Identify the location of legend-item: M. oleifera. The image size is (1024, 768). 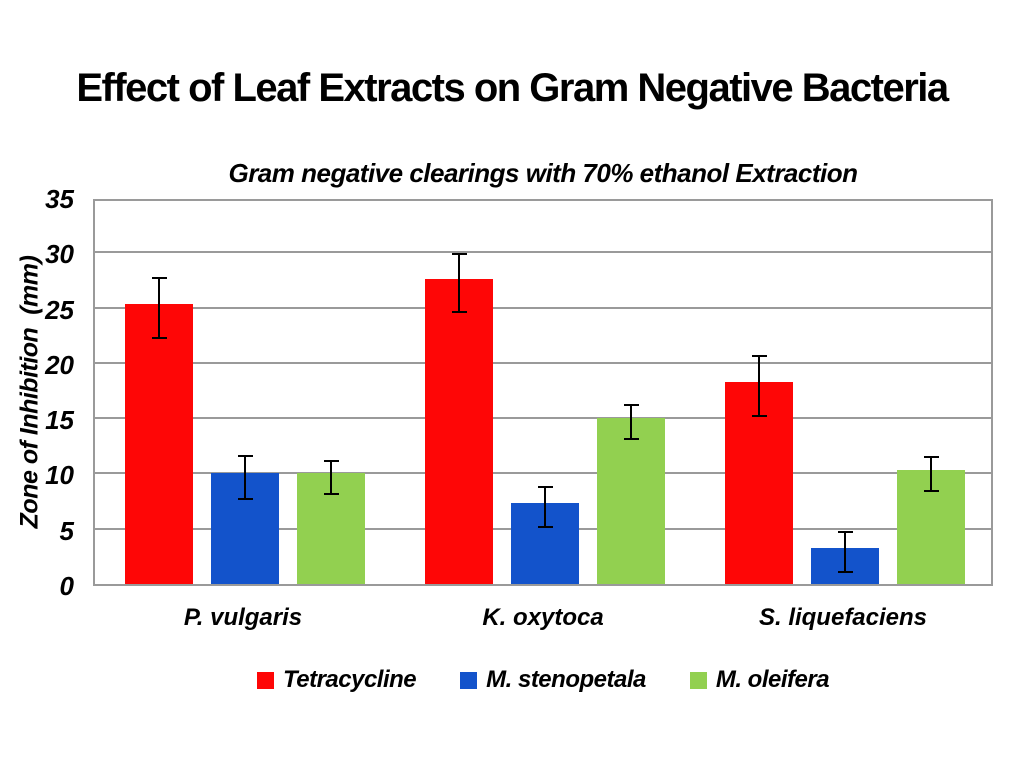
(759, 680).